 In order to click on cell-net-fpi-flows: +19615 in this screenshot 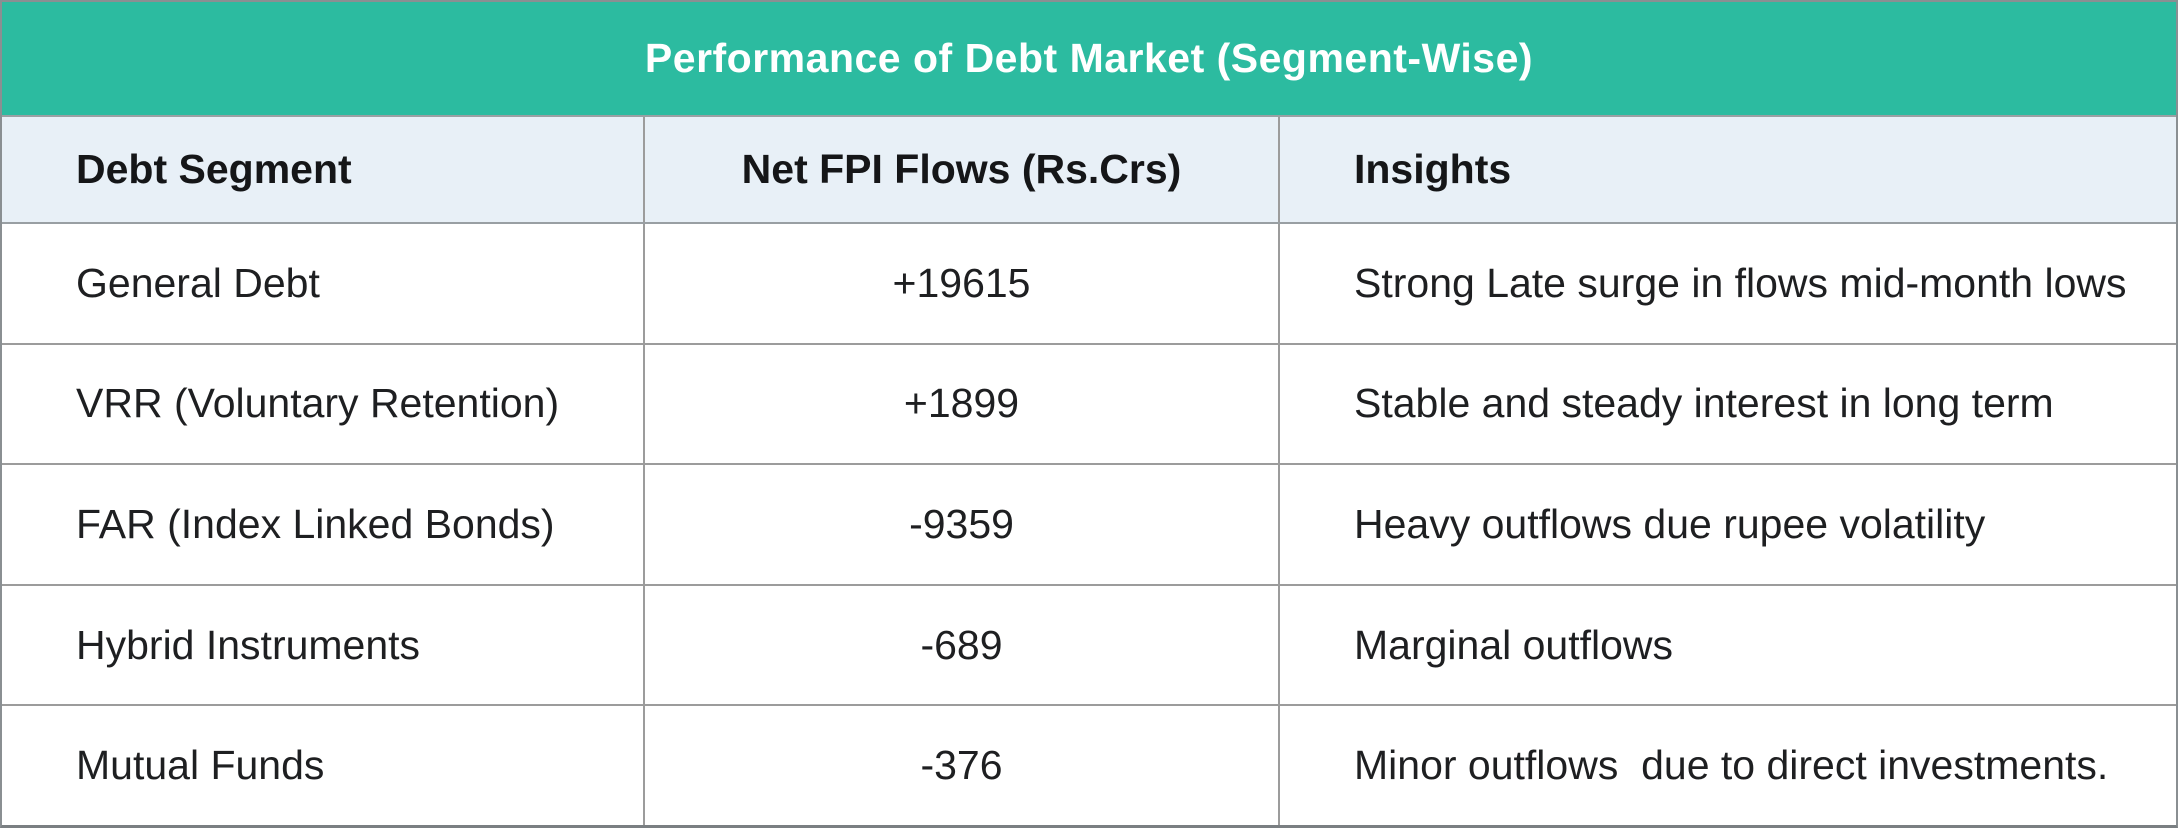, I will do `click(962, 283)`.